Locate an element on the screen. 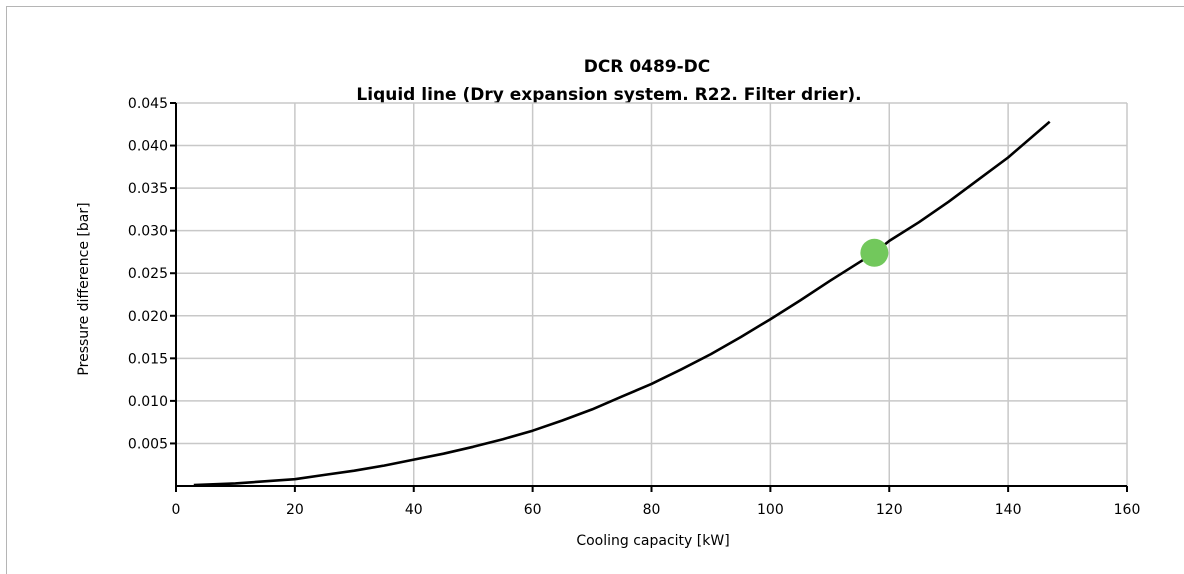 This screenshot has height=574, width=1184. y-tick-label: 0.020 is located at coordinates (148, 317).